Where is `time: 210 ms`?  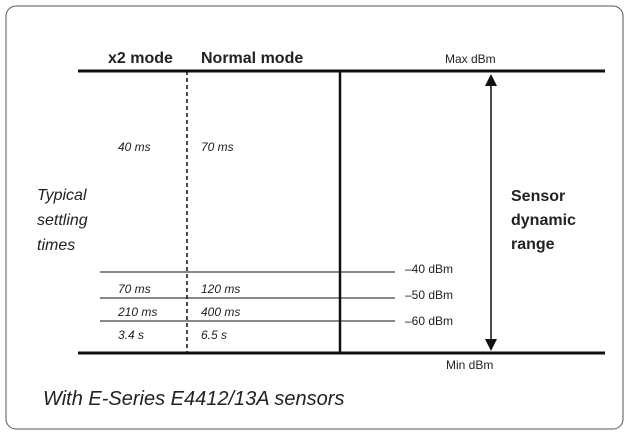
time: 210 ms is located at coordinates (137, 312).